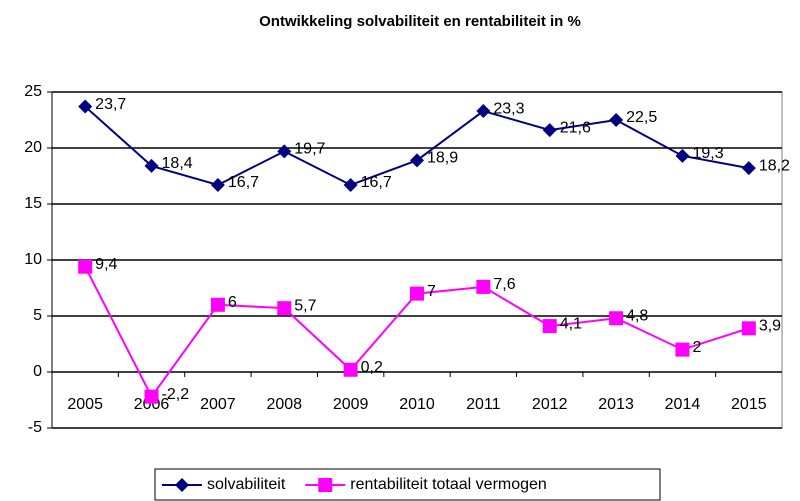 The image size is (800, 501). Describe the element at coordinates (110, 104) in the screenshot. I see `data-label: 23,7` at that location.